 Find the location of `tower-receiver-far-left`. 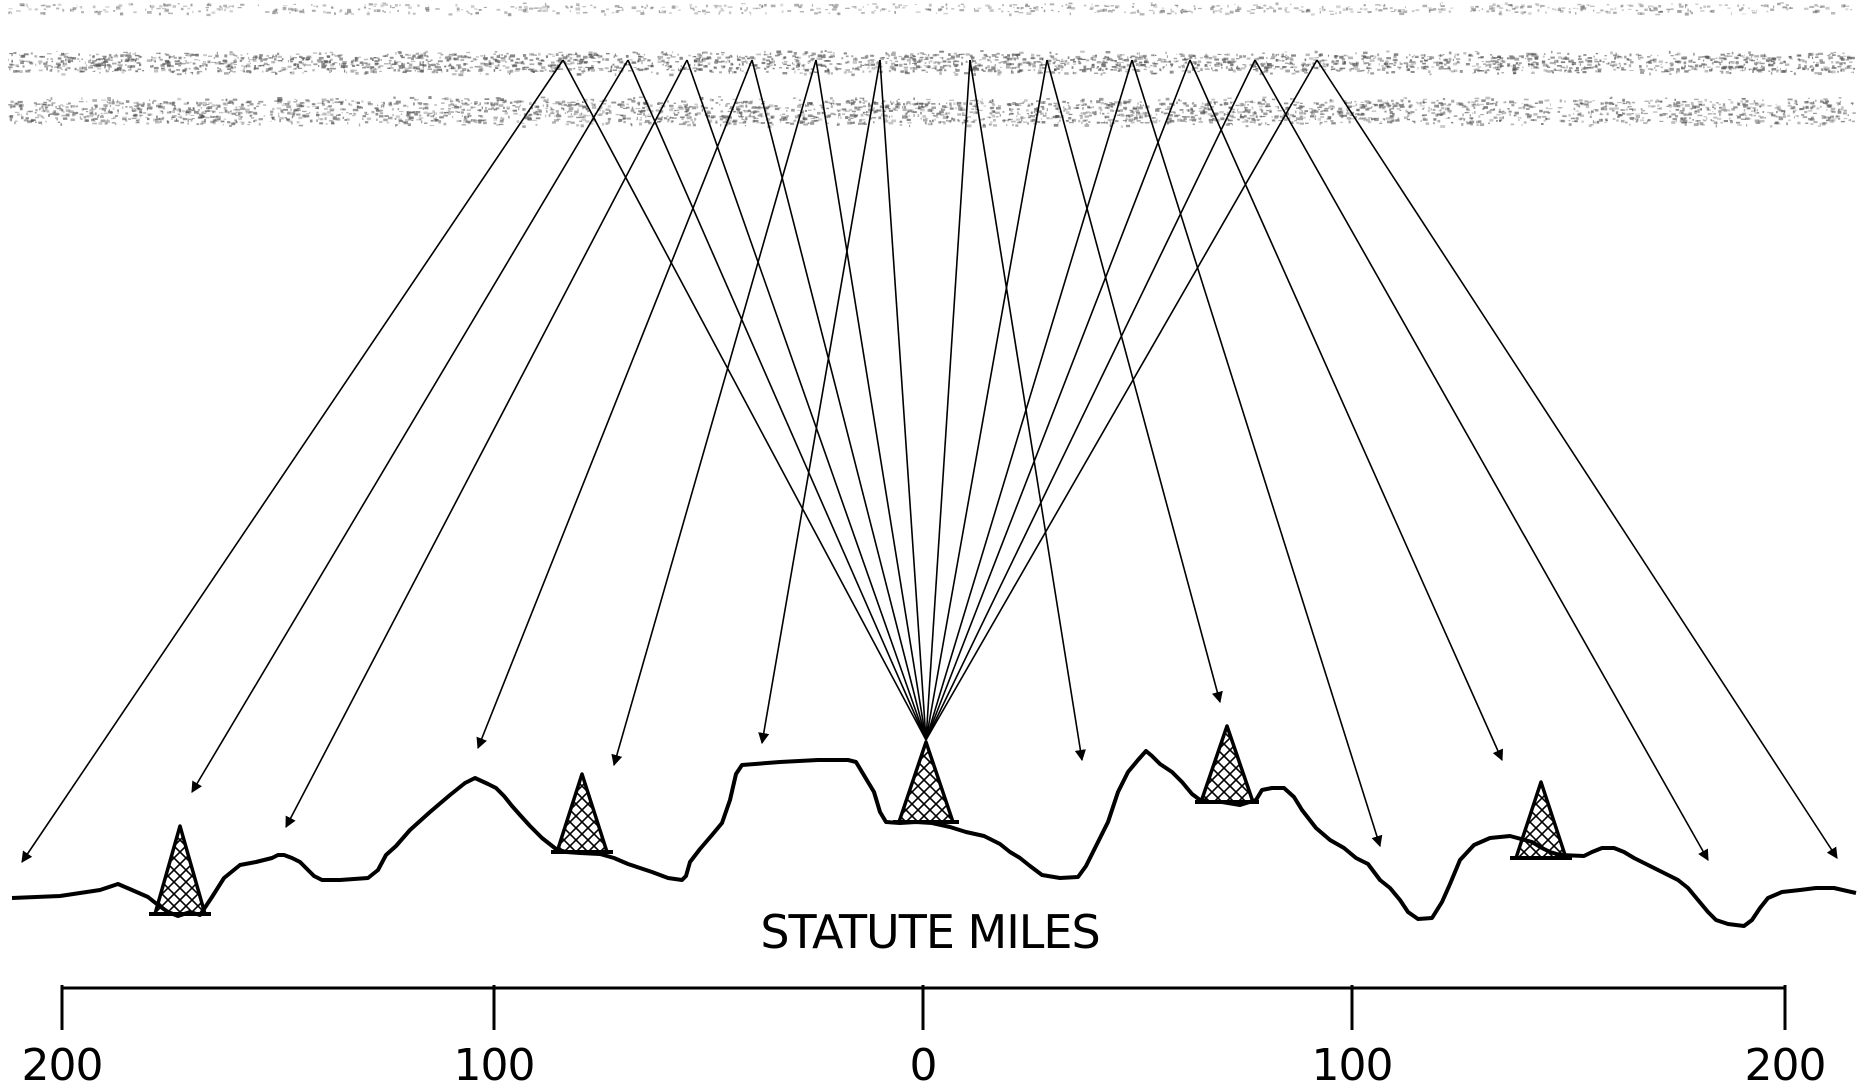

tower-receiver-far-left is located at coordinates (180, 870).